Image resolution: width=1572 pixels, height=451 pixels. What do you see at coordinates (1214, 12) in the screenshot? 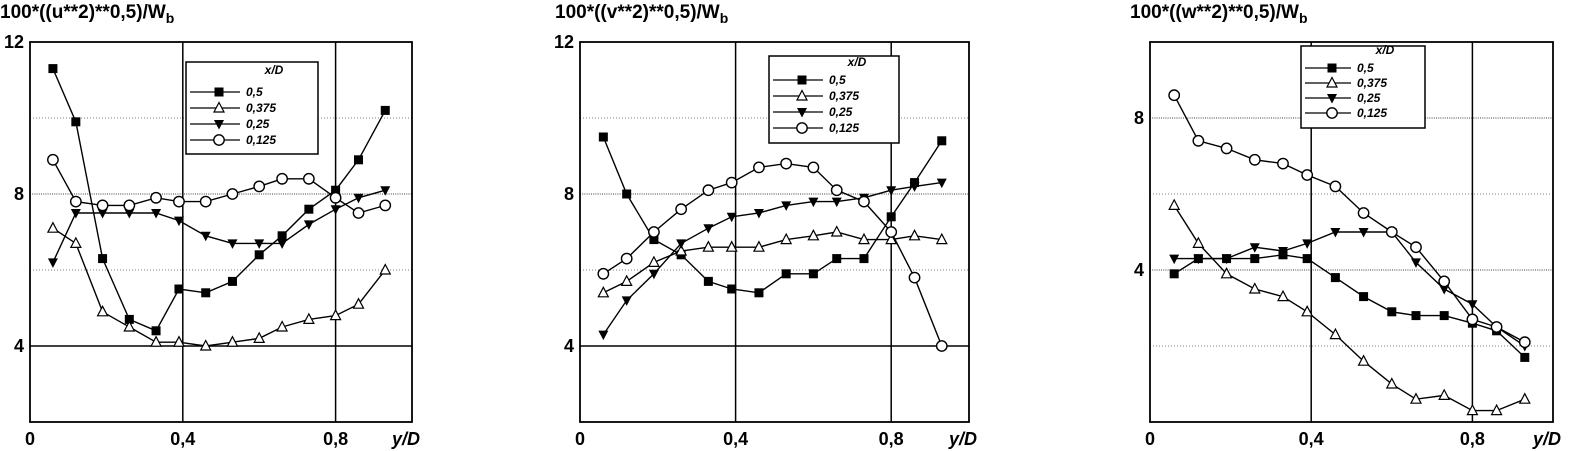
I see `chart-title-main: 100*((w**2)**0,5)/W` at bounding box center [1214, 12].